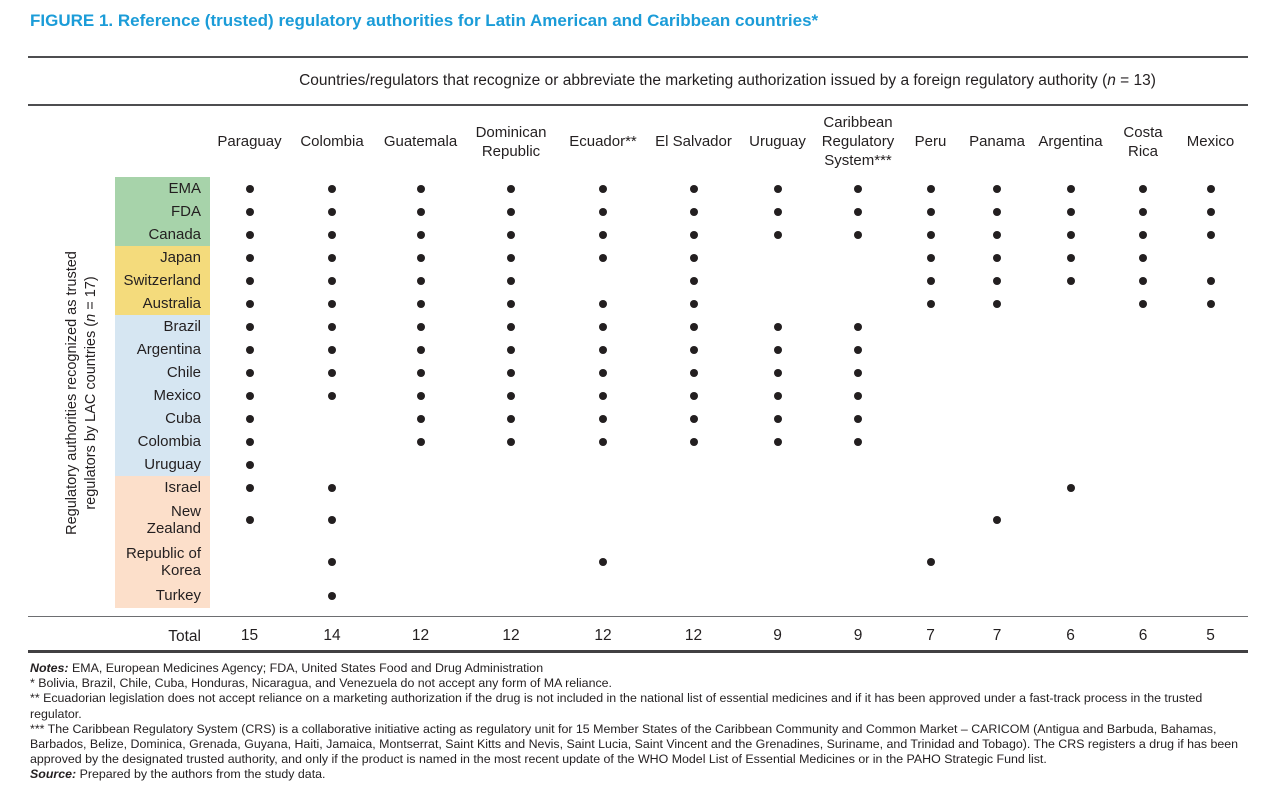 This screenshot has width=1280, height=788. What do you see at coordinates (49, 668) in the screenshot?
I see `note-label: Notes:` at bounding box center [49, 668].